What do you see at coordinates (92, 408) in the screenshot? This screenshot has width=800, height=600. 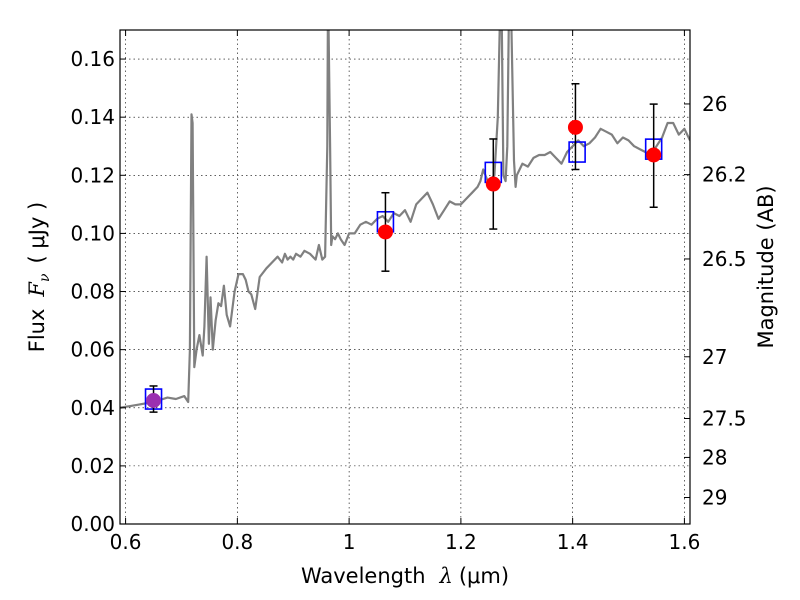 I see `y-tick-label: 0.04` at bounding box center [92, 408].